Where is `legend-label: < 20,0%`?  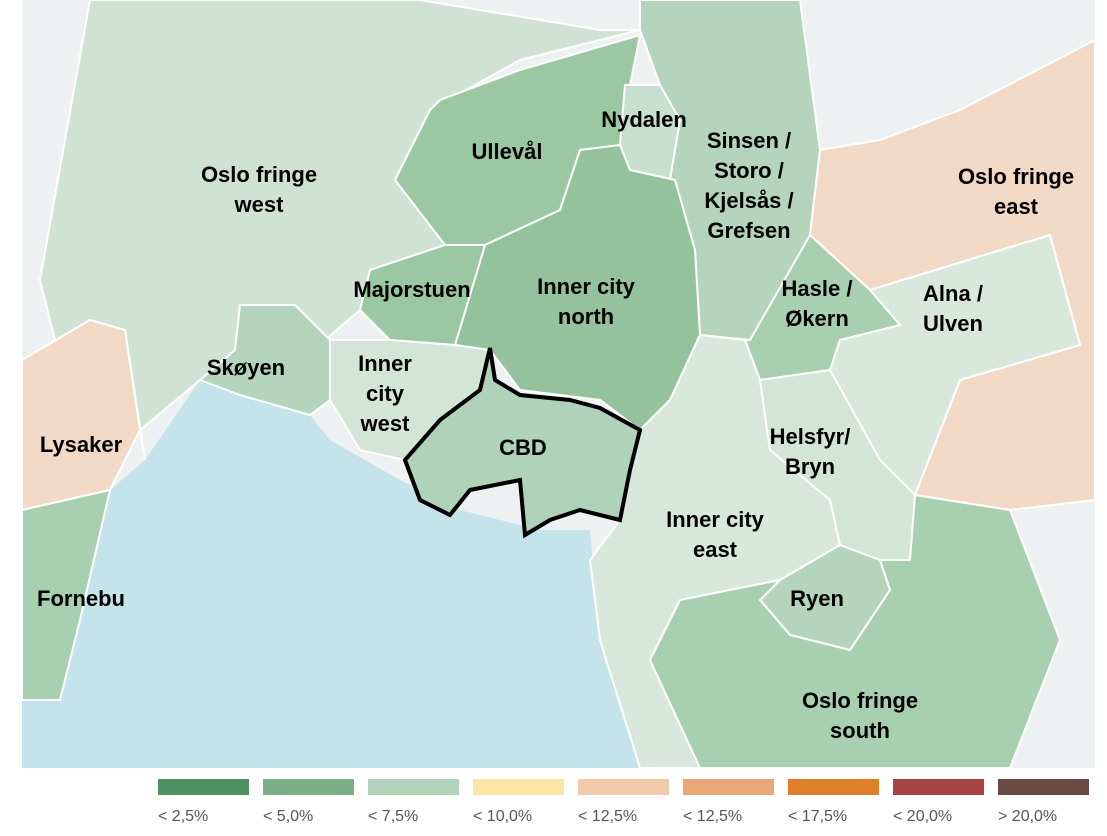
legend-label: < 20,0% is located at coordinates (922, 816).